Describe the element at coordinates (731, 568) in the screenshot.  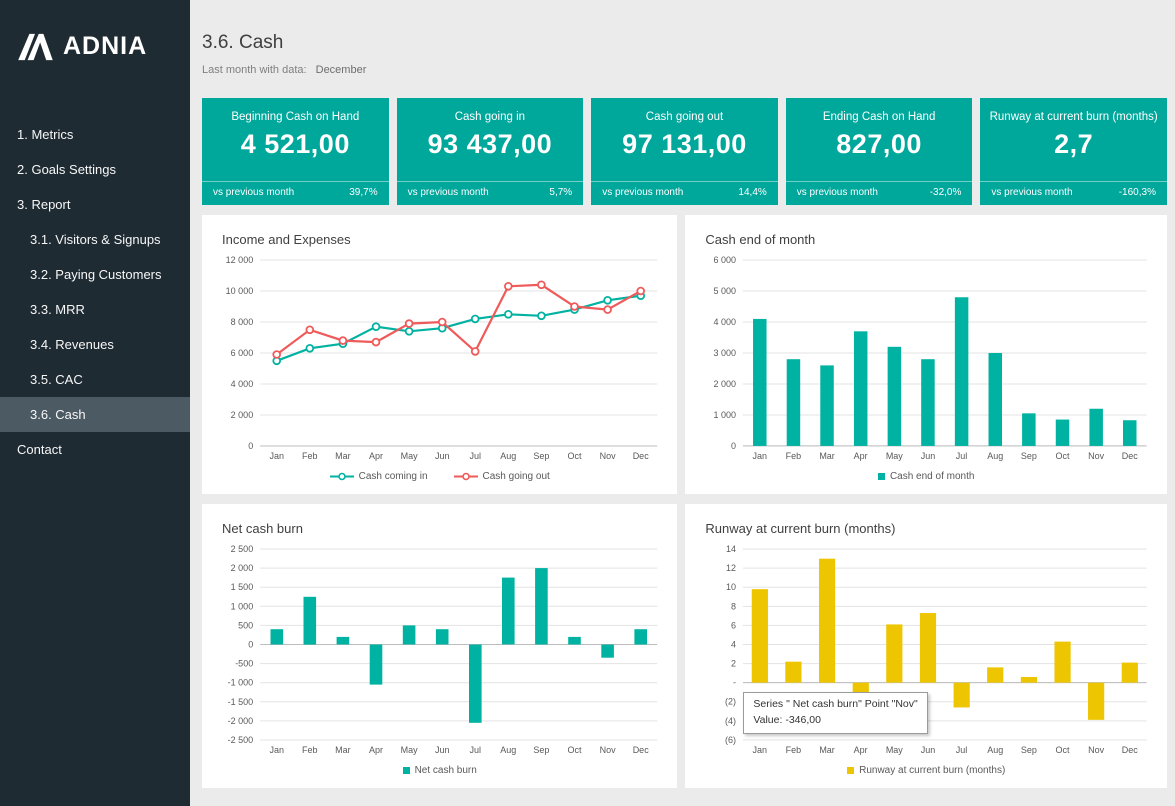
I see `svg-text: 12` at that location.